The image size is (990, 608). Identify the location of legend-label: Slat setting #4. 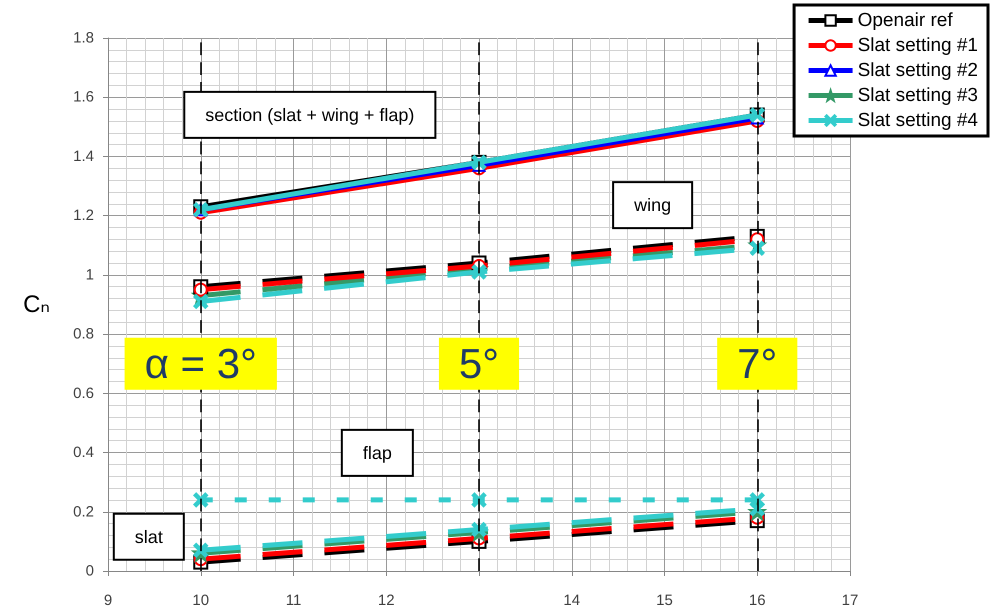
(918, 120).